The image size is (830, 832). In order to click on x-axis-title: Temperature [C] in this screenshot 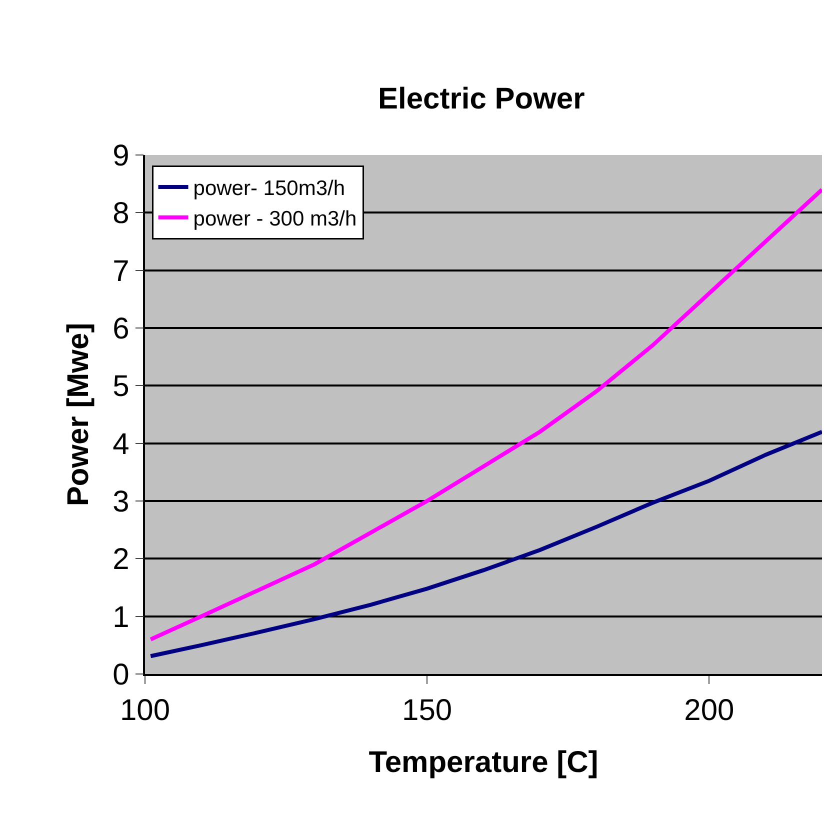, I will do `click(483, 762)`.